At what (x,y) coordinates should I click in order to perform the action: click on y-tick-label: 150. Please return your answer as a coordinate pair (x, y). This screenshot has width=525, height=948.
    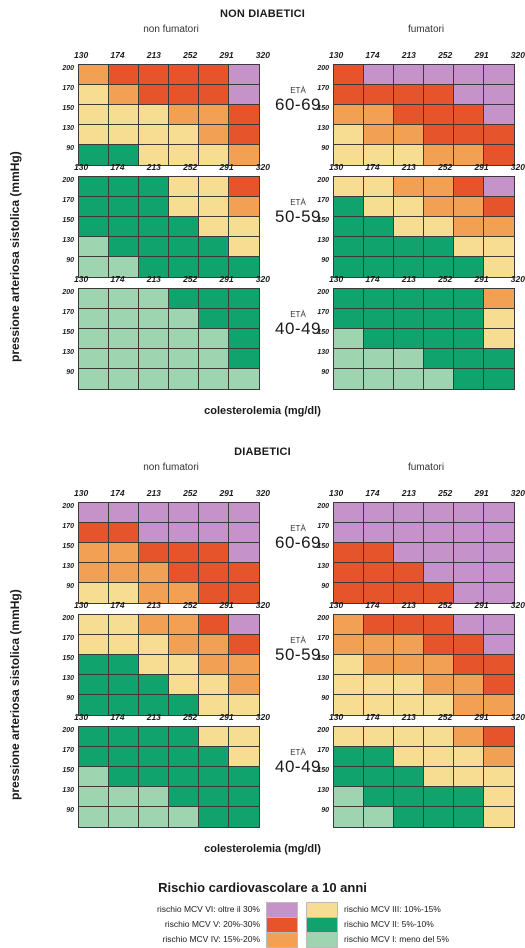
    Looking at the image, I should click on (323, 770).